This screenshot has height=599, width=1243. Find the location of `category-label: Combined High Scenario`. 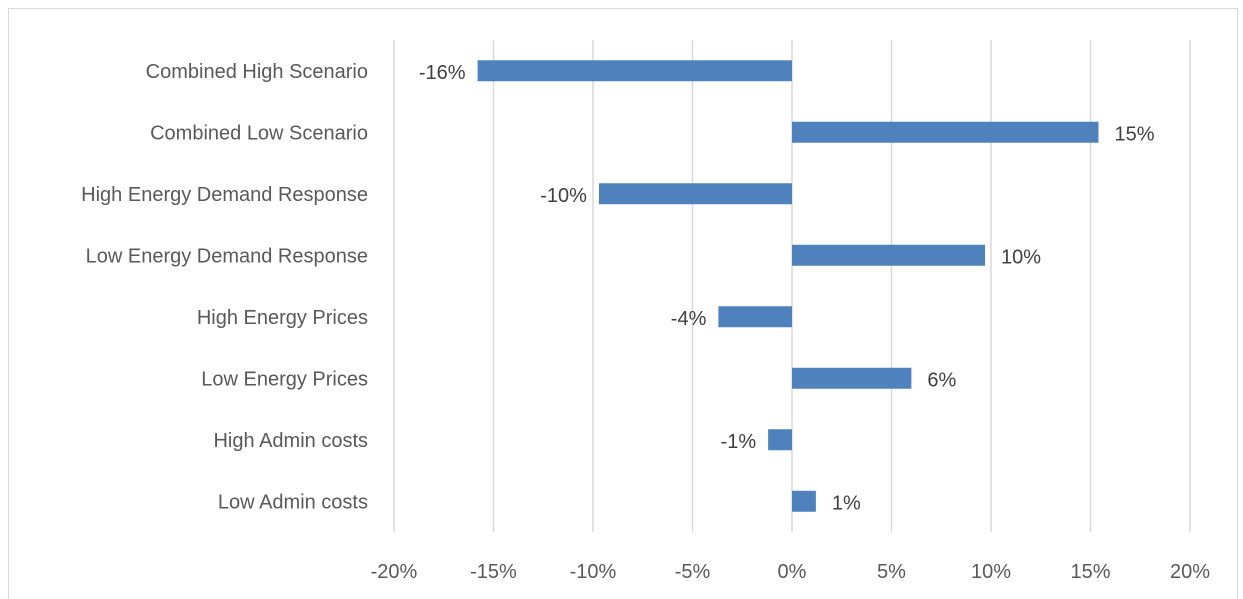

category-label: Combined High Scenario is located at coordinates (257, 72).